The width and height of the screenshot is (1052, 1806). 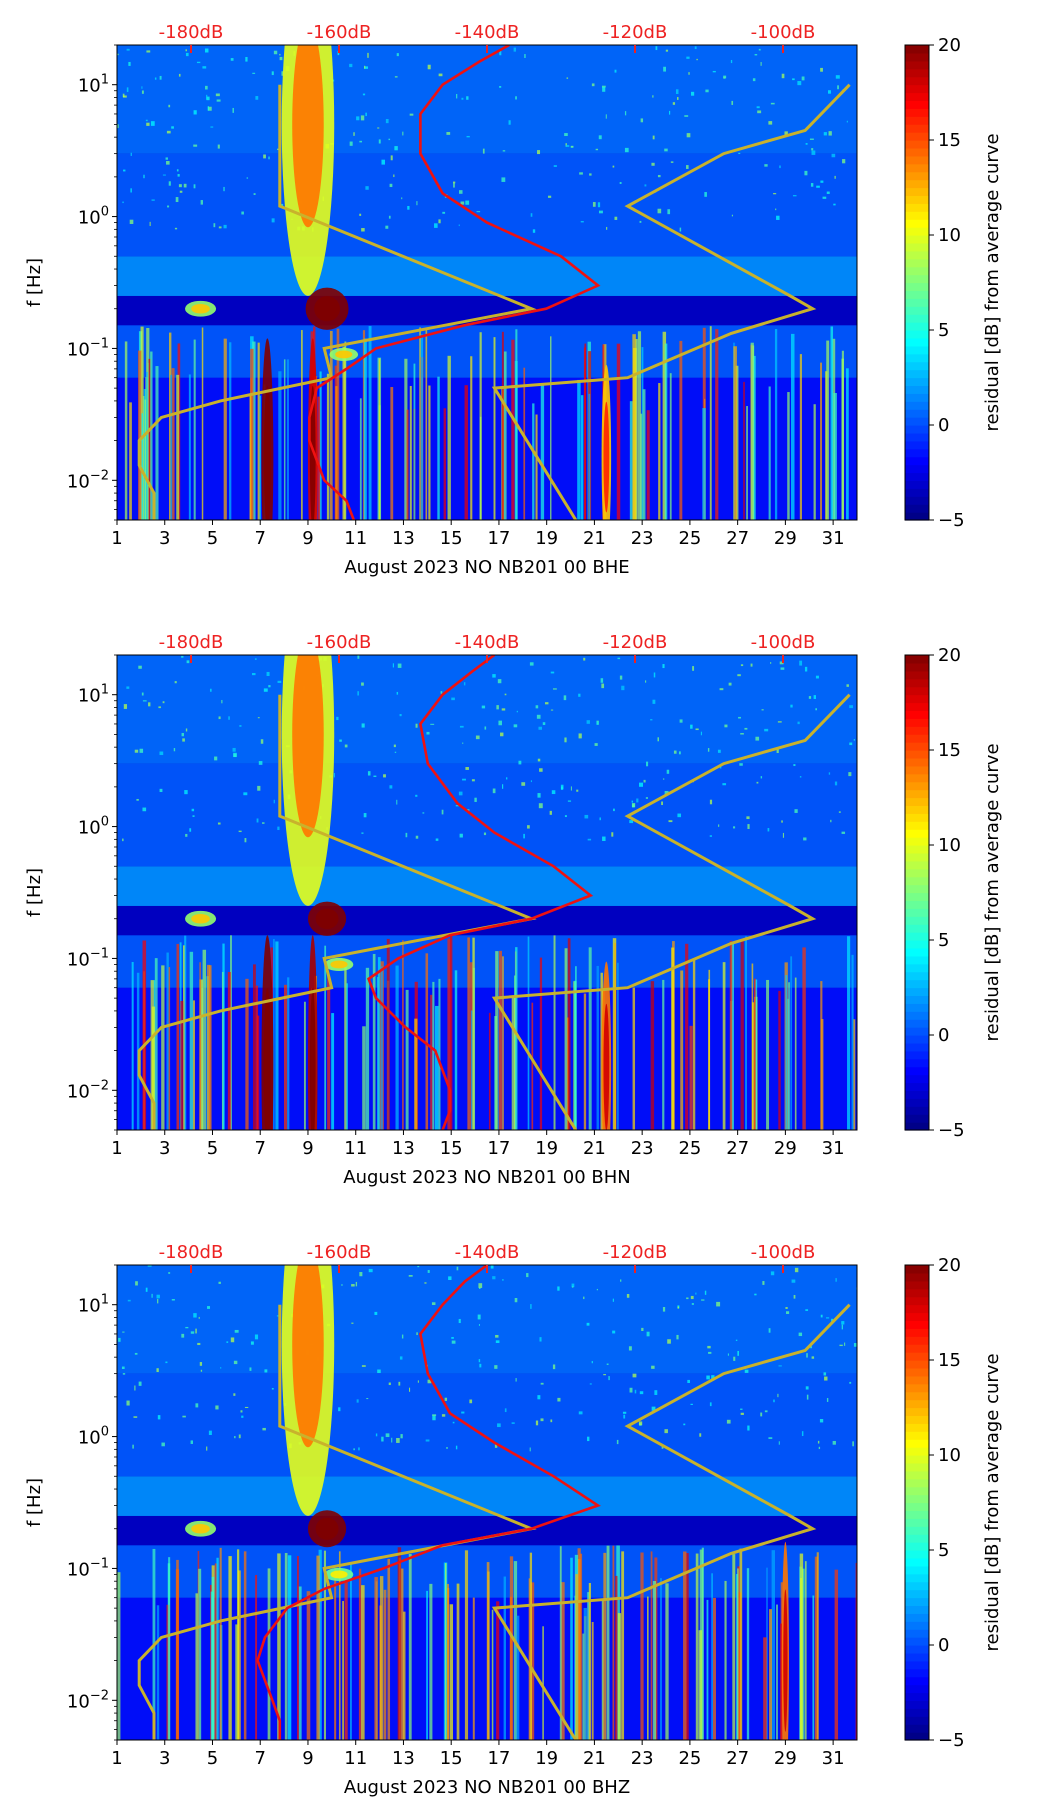 I want to click on x-tick-label: 25, so click(x=689, y=538).